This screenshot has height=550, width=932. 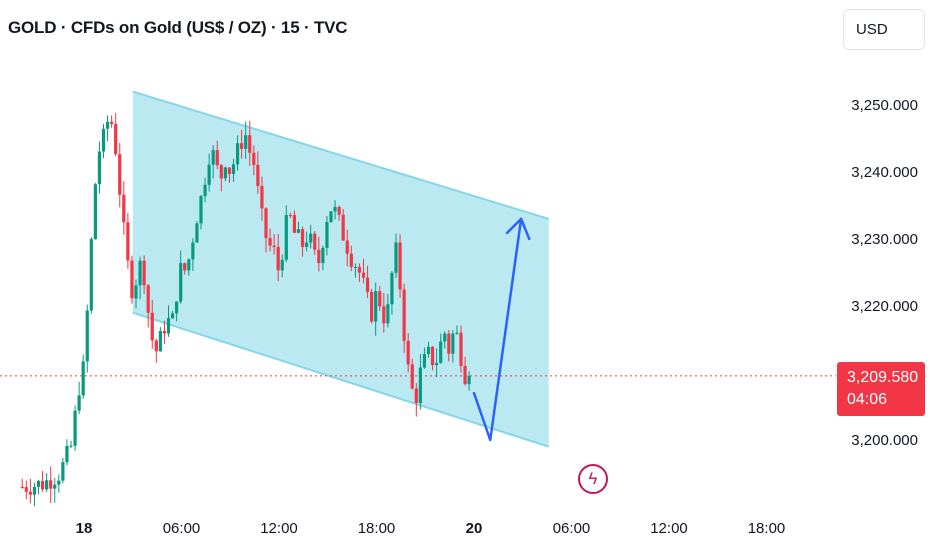 What do you see at coordinates (867, 399) in the screenshot?
I see `bar-countdown: 04:06` at bounding box center [867, 399].